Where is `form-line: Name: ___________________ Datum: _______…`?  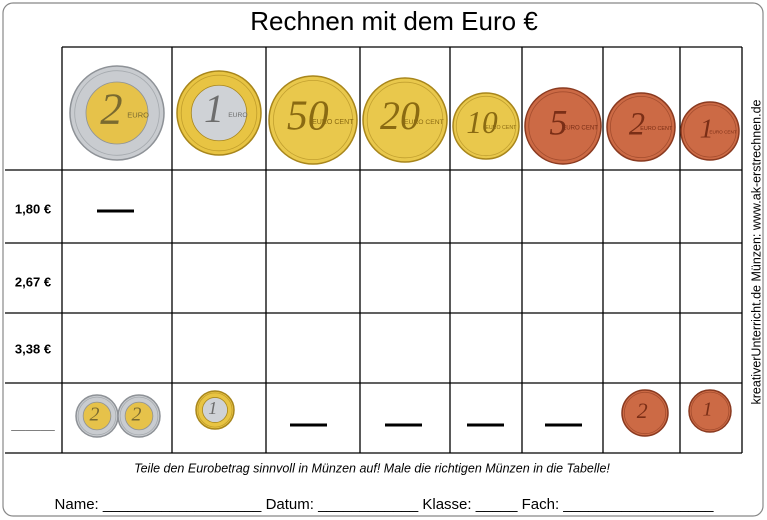 form-line: Name: ___________________ Datum: _______… is located at coordinates (385, 504).